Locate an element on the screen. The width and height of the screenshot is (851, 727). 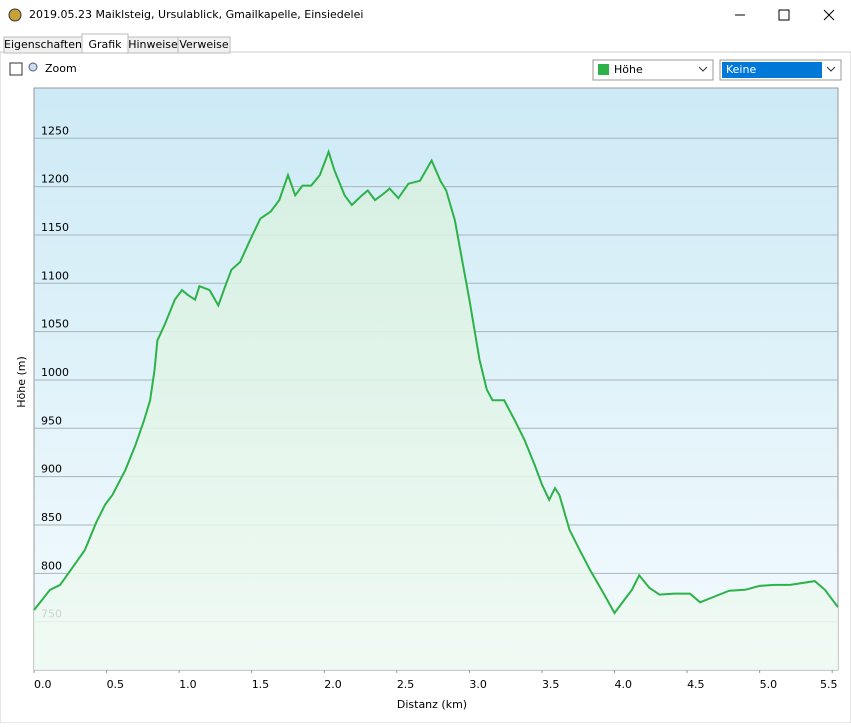
y-tick-label: 1150 is located at coordinates (55, 227).